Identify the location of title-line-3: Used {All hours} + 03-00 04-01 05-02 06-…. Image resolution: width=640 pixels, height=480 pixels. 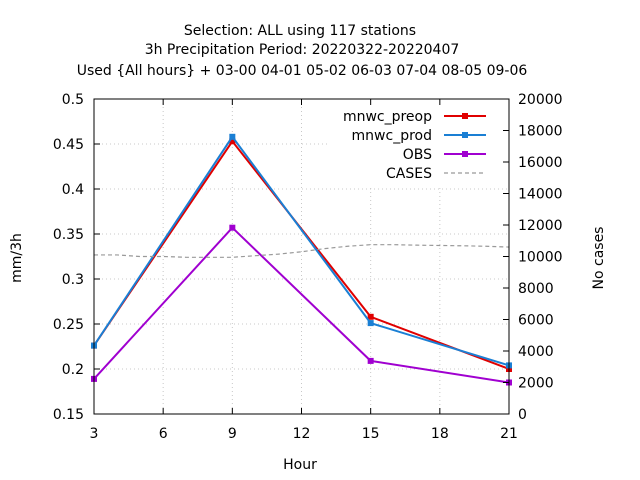
(302, 71).